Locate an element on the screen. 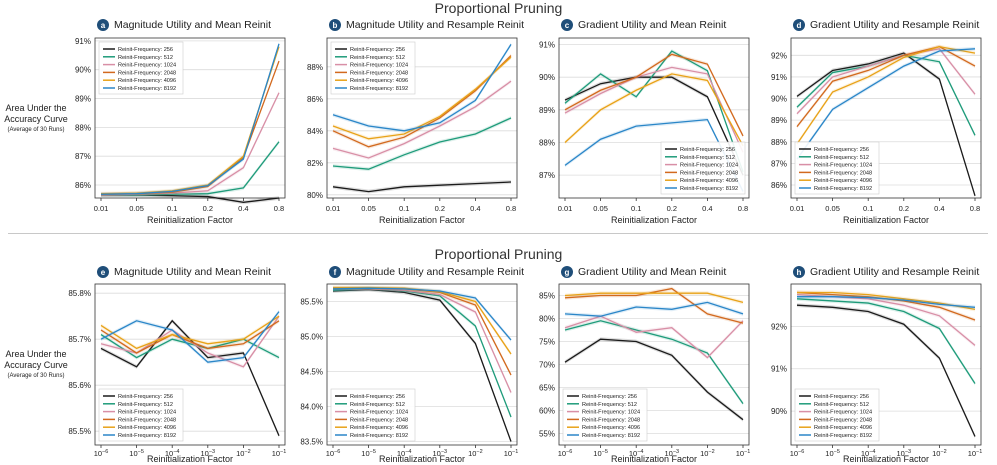  y-tick-label: 92% is located at coordinates (779, 55).